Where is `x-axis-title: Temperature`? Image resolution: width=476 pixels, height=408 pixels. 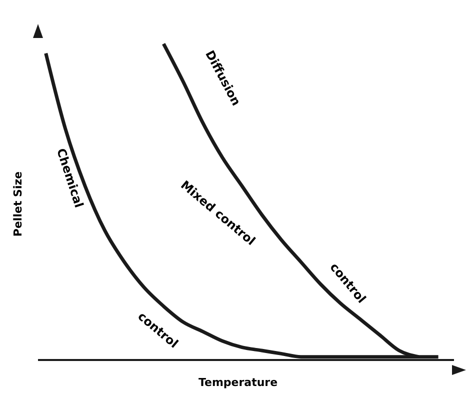
x-axis-title: Temperature is located at coordinates (238, 382).